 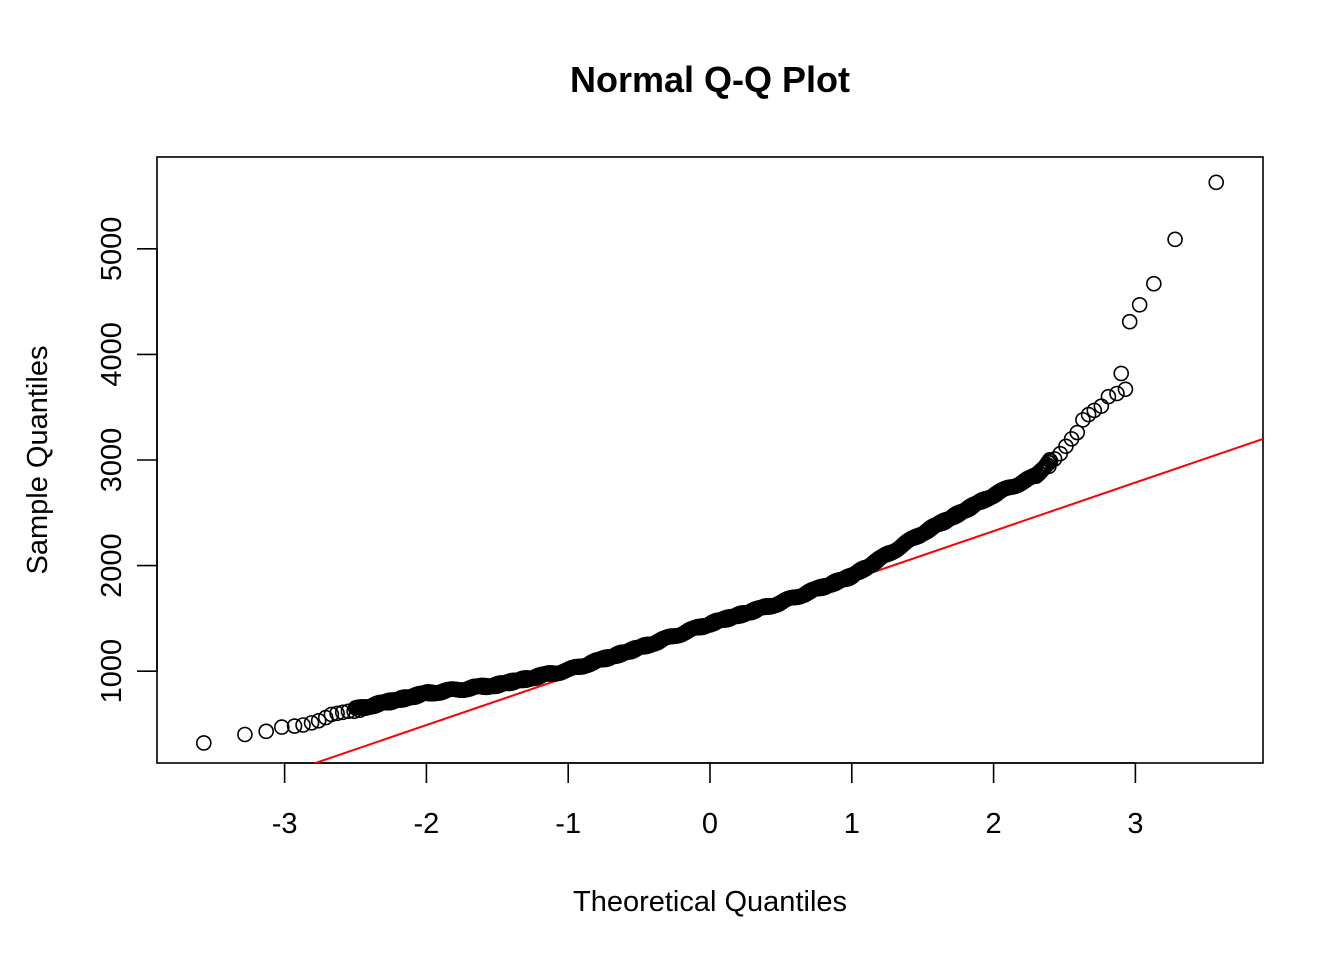 What do you see at coordinates (112, 354) in the screenshot?
I see `y-tick-label: 4000` at bounding box center [112, 354].